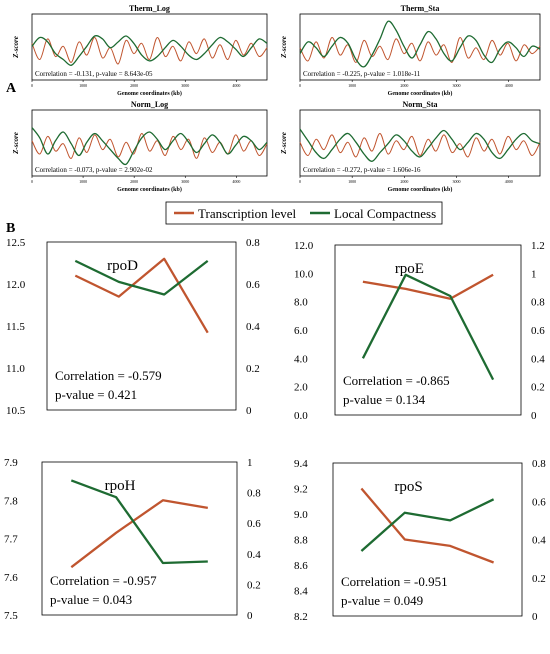 The image size is (550, 654). Describe the element at coordinates (384, 399) in the screenshot. I see `p-value-label: p-value = 0.134` at that location.